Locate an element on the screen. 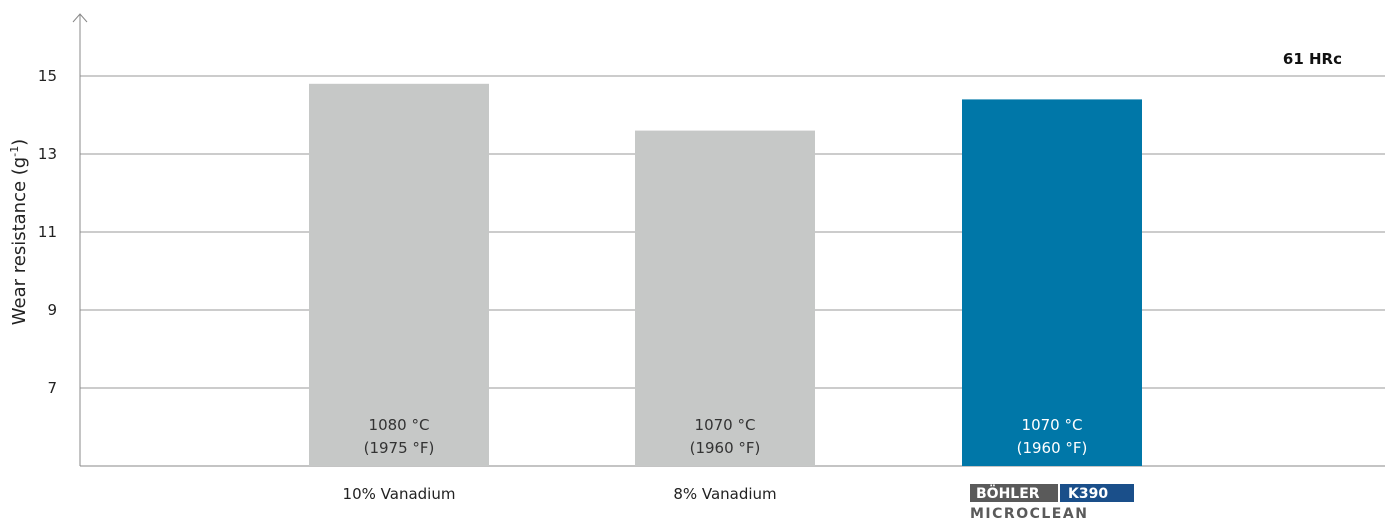 This screenshot has width=1391, height=522. hardness-annotation: 61 HRc is located at coordinates (1312, 59).